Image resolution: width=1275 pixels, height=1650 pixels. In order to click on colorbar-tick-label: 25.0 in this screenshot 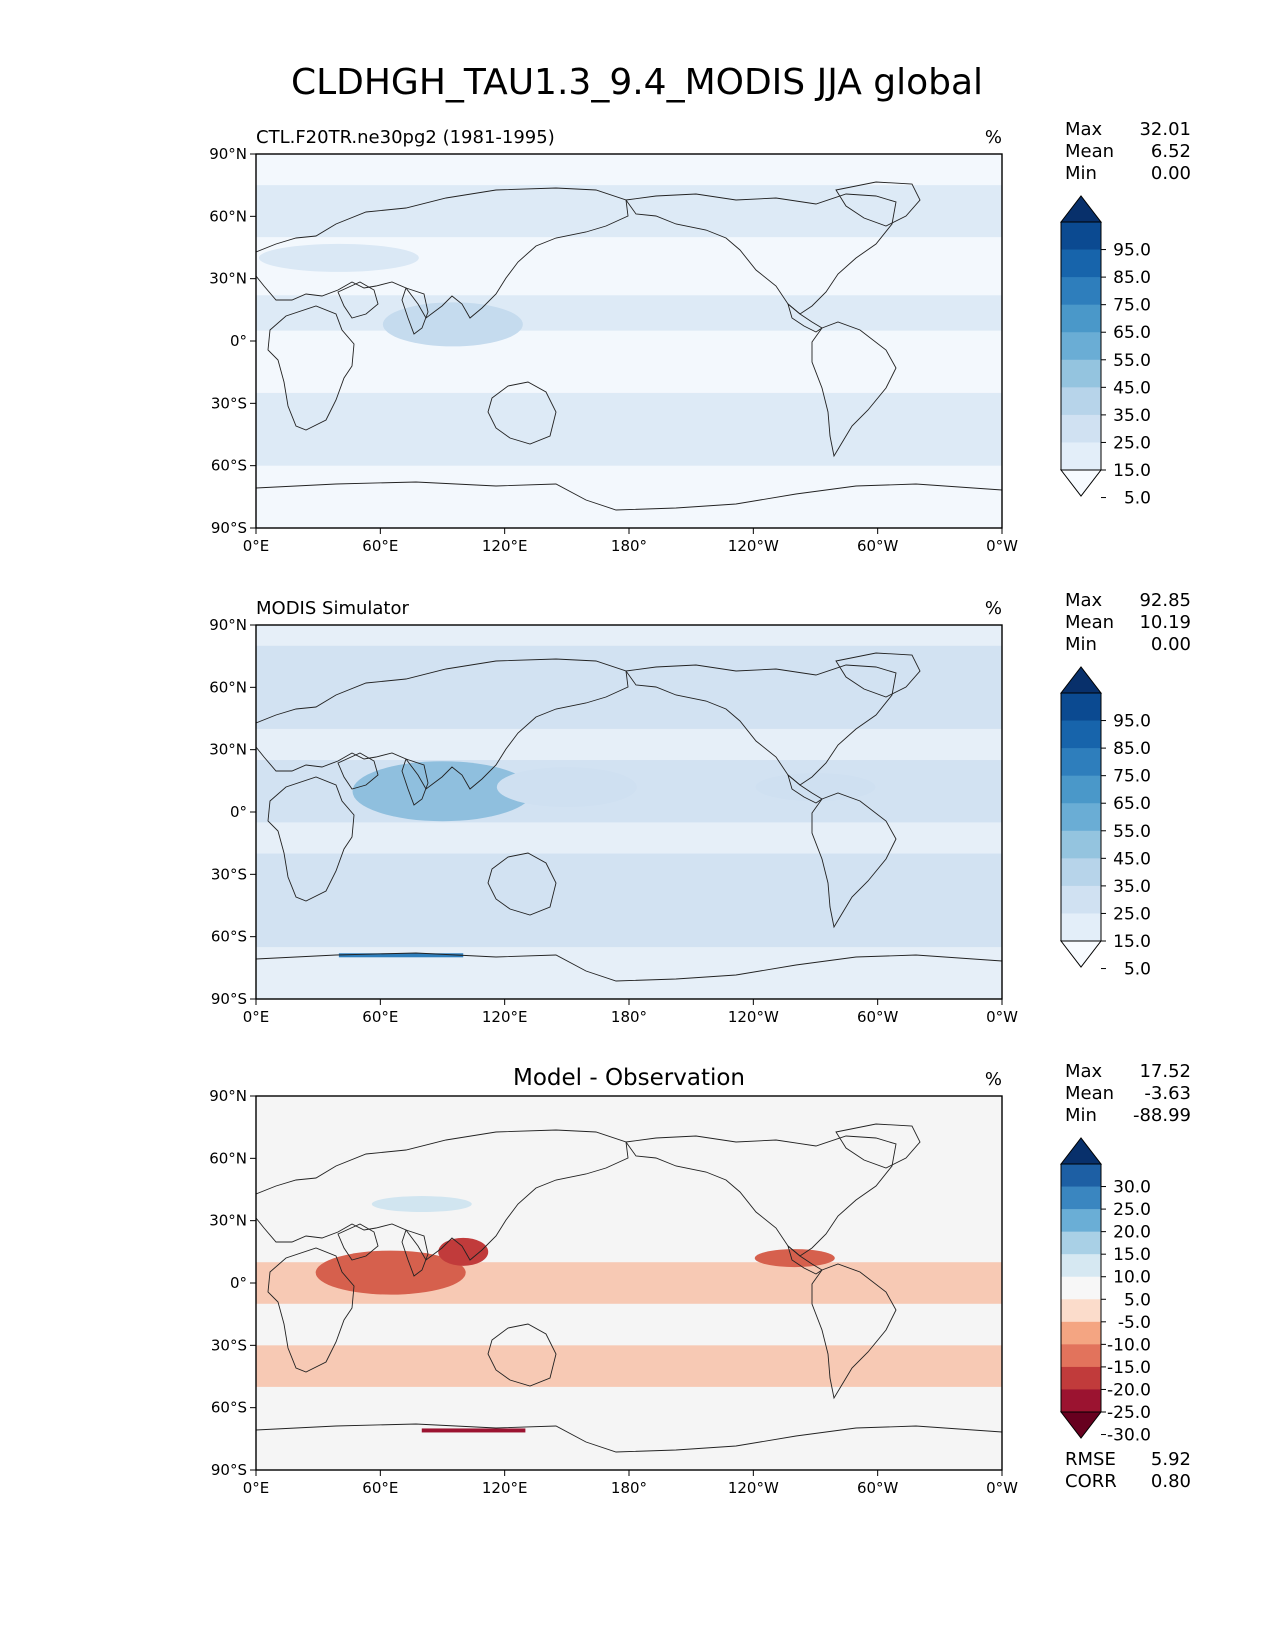, I will do `click(1132, 1210)`.